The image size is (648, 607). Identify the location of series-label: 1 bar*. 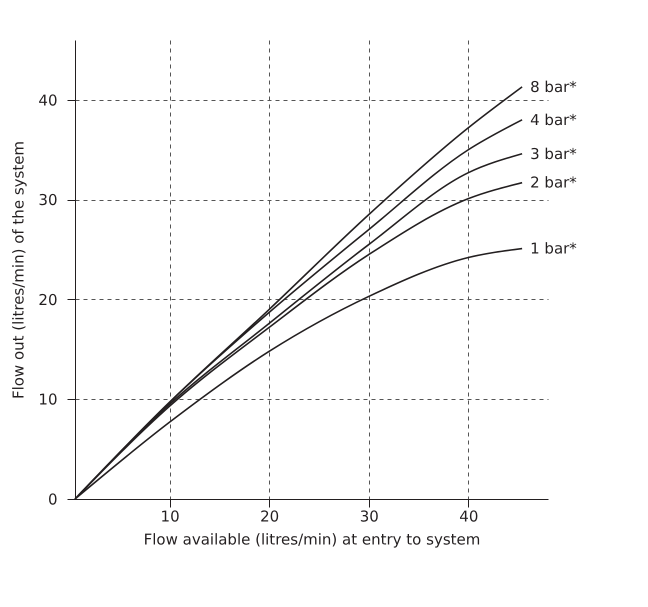
(554, 249).